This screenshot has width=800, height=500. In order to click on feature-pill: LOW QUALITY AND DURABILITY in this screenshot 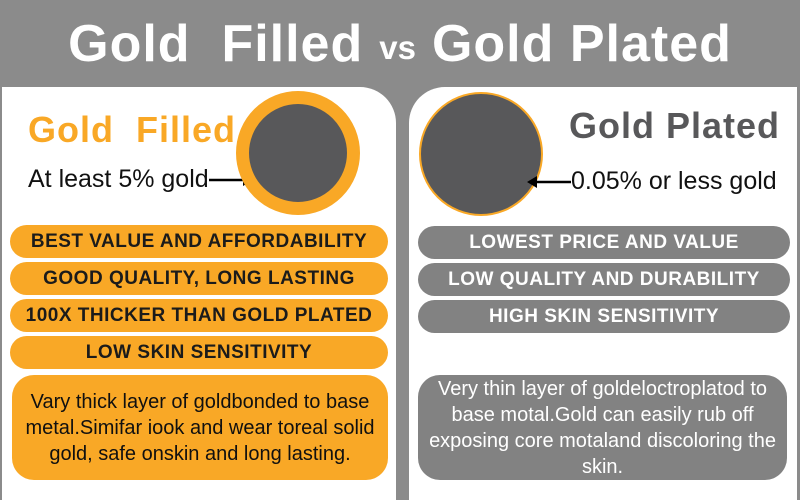, I will do `click(604, 279)`.